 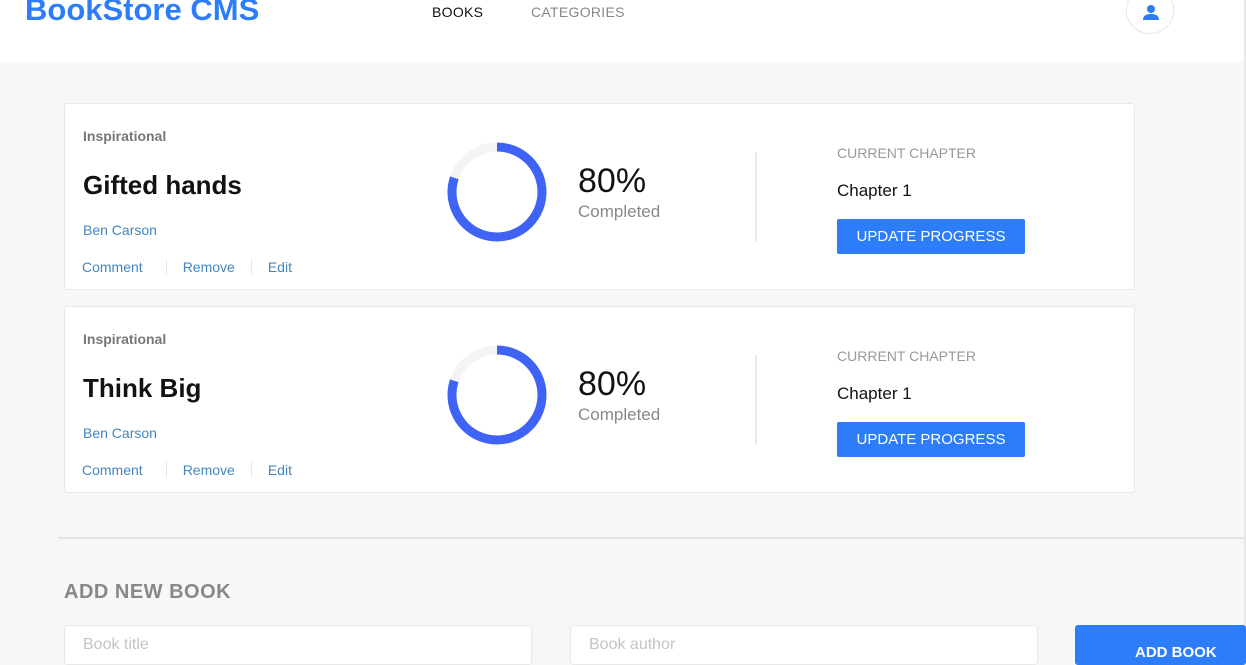 What do you see at coordinates (578, 12) in the screenshot?
I see `nav-categories: CATEGORIES` at bounding box center [578, 12].